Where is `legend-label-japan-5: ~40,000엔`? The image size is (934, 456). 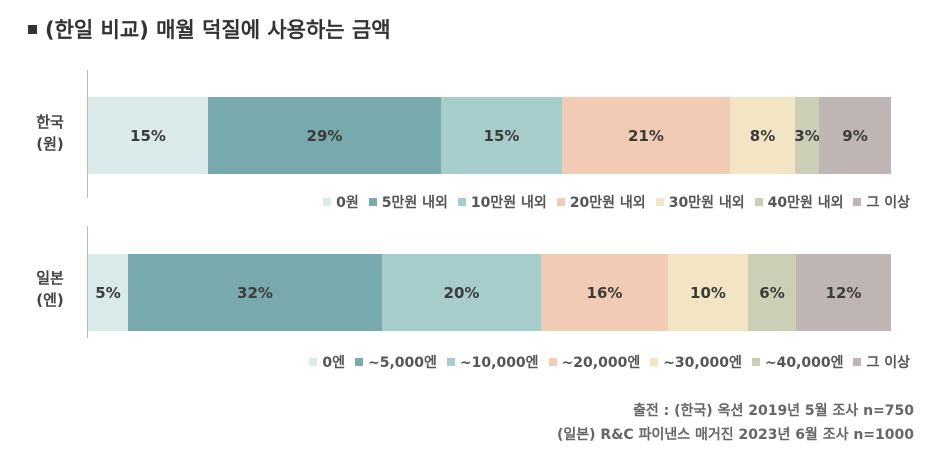
legend-label-japan-5: ~40,000엔 is located at coordinates (804, 363).